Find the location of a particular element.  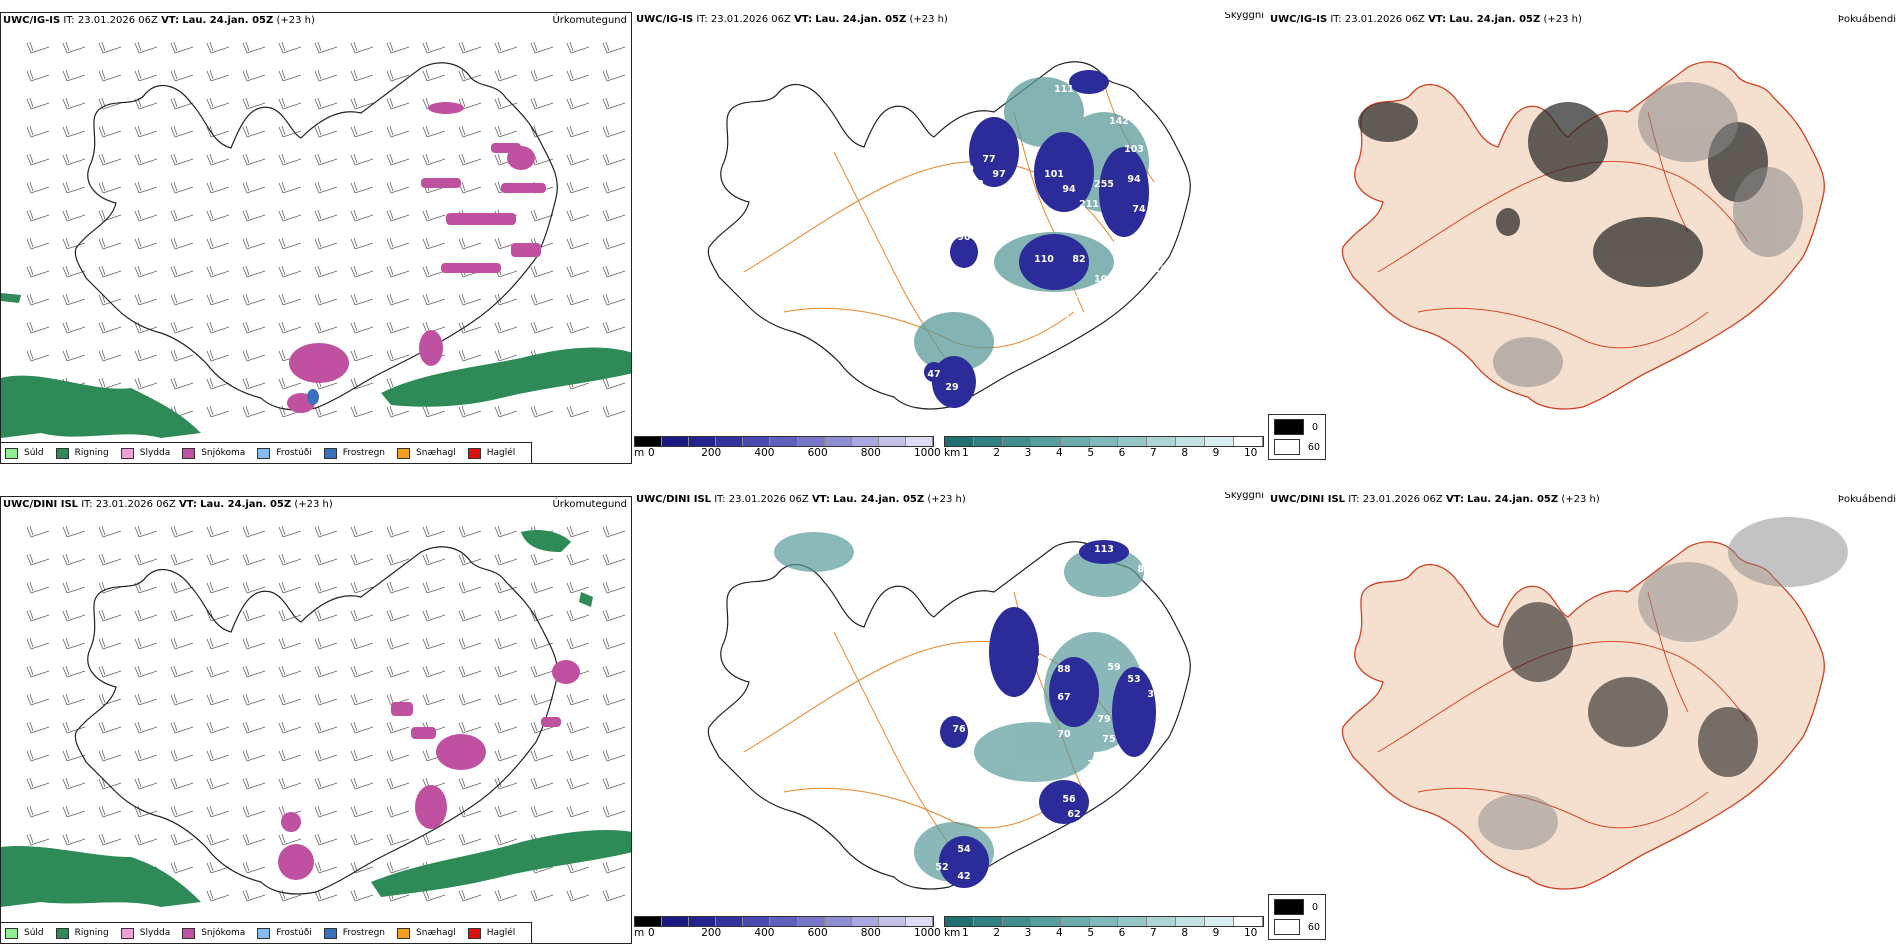

colorbar-tick-label: 5 is located at coordinates (1091, 933).